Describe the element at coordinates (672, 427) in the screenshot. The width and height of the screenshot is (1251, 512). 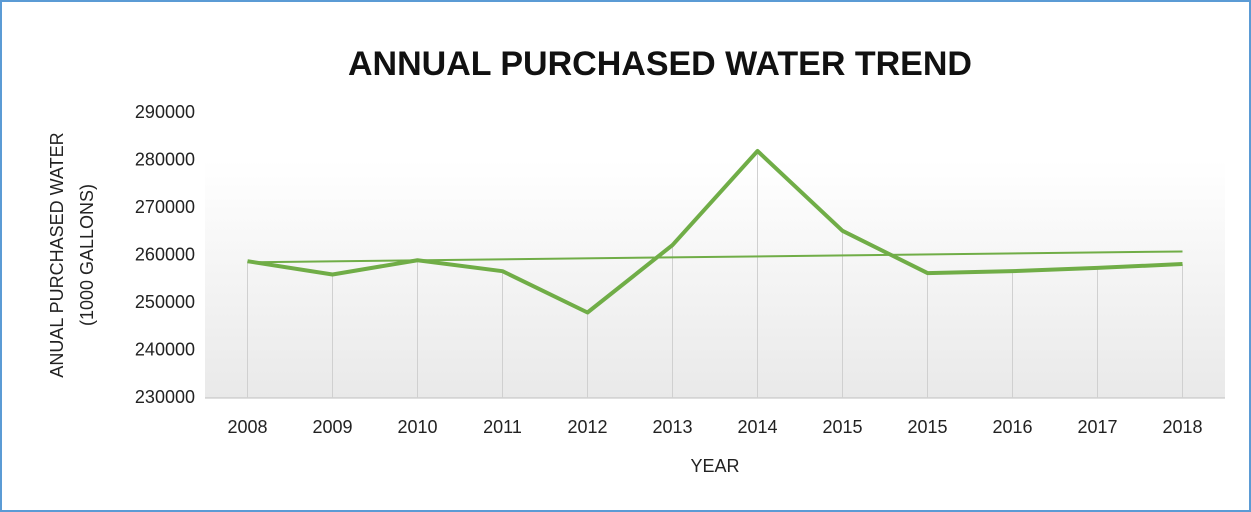
I see `x-tick-label: 2013` at that location.